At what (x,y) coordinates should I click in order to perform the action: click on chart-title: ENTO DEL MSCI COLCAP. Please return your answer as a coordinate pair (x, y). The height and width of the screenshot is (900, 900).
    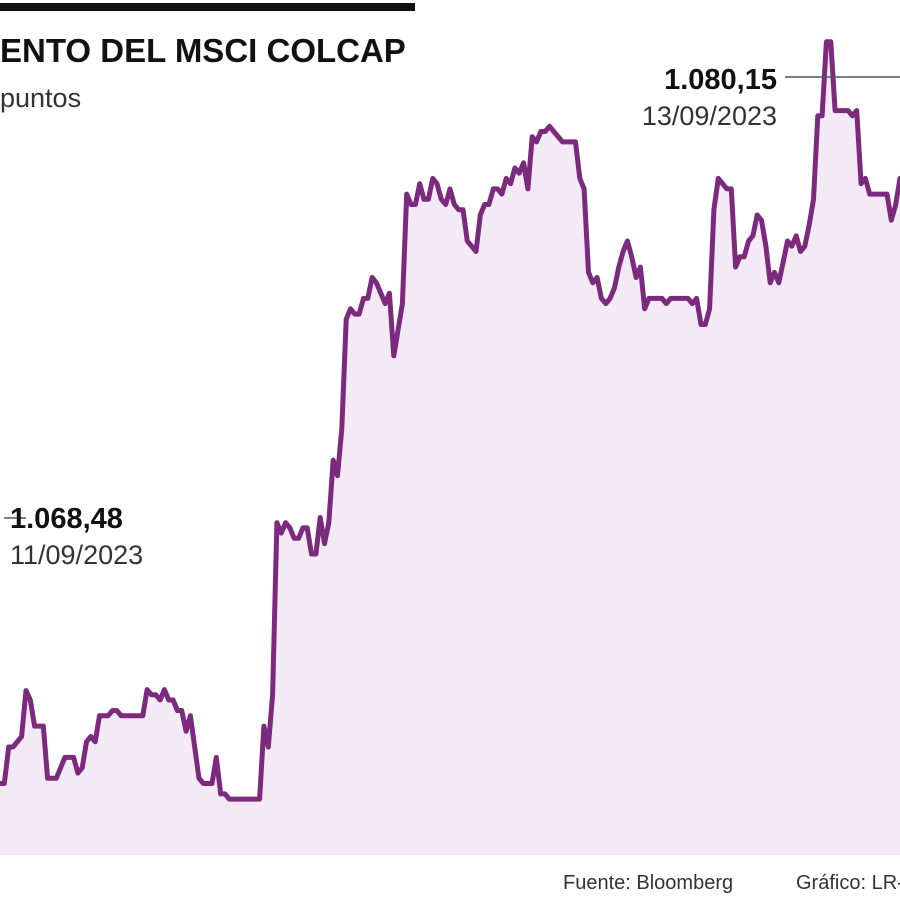
    Looking at the image, I should click on (203, 50).